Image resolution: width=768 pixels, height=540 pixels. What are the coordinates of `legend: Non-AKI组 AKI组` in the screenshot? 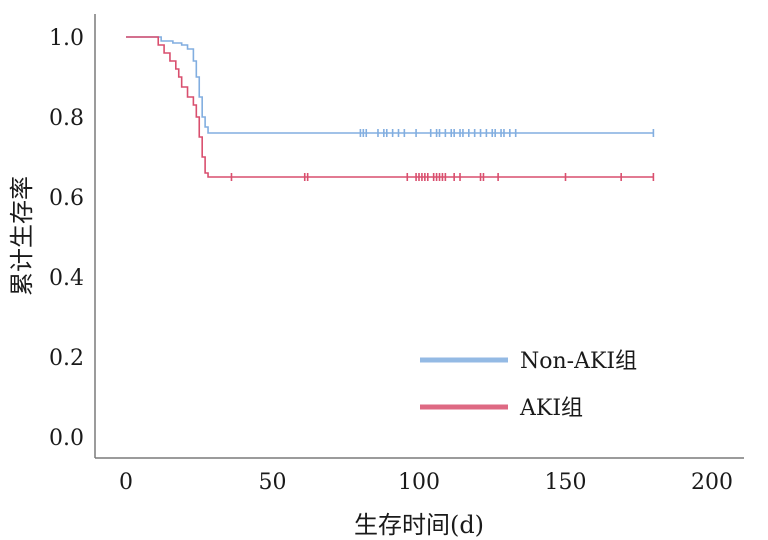 It's located at (528, 385).